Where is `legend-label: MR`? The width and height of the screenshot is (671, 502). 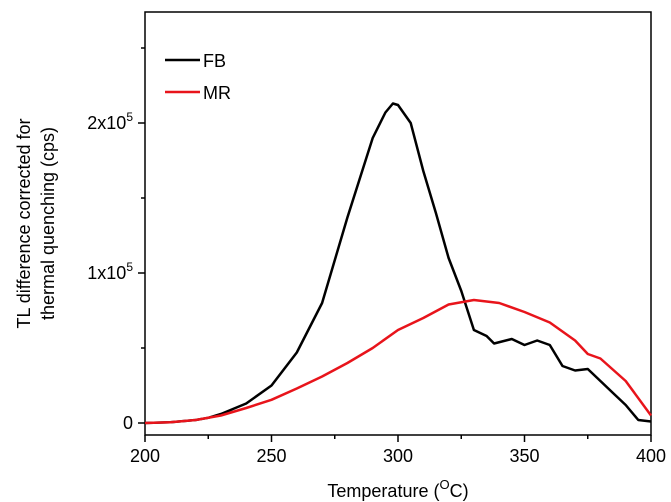
legend-label: MR is located at coordinates (217, 93).